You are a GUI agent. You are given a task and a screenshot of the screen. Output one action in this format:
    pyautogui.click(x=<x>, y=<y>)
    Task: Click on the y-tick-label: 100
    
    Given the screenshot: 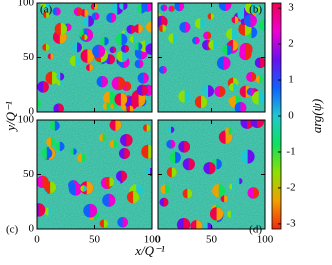 What is the action you would take?
    pyautogui.click(x=26, y=4)
    